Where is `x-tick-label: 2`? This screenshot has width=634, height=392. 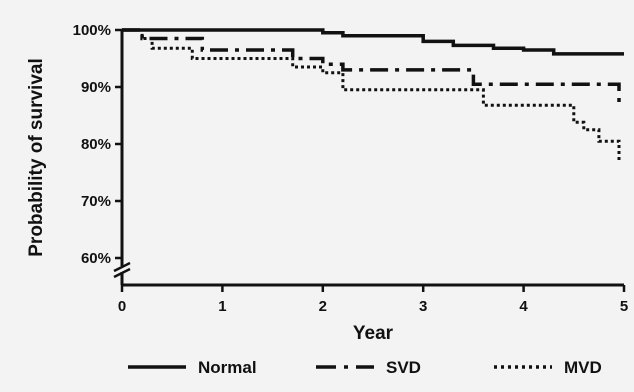
x-tick-label: 2 is located at coordinates (323, 306).